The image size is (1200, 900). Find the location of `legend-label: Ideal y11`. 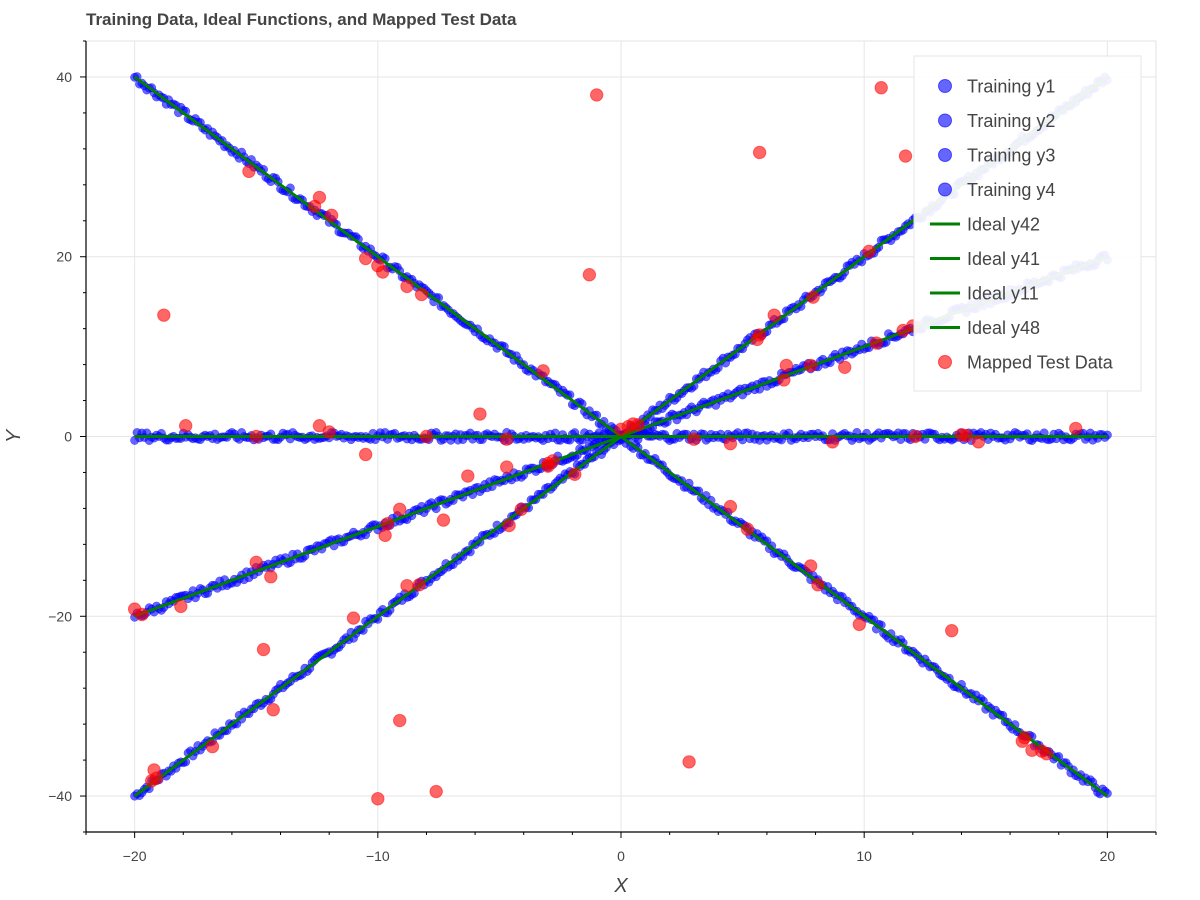

legend-label: Ideal y11 is located at coordinates (1003, 294).